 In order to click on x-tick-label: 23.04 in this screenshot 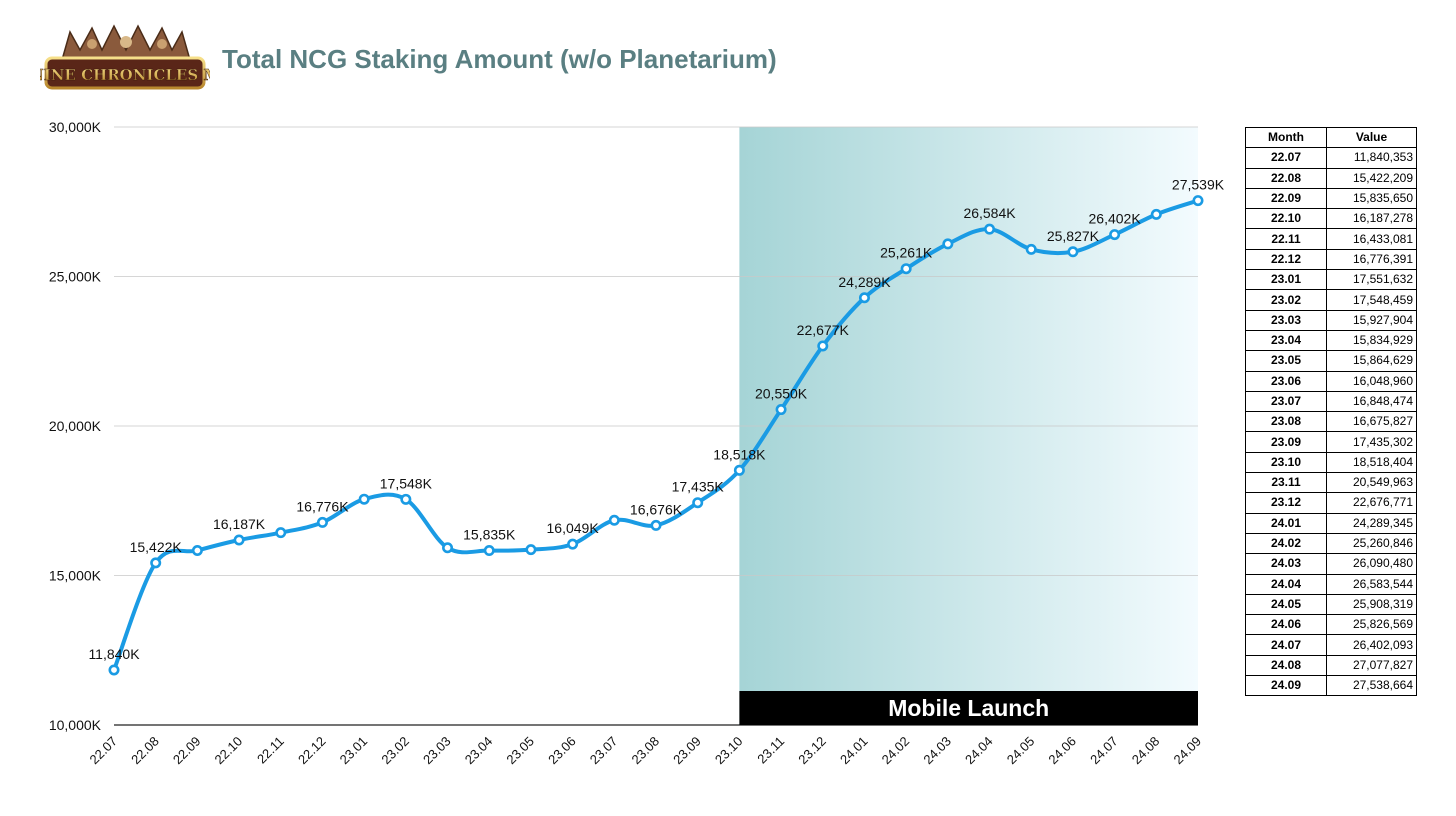, I will do `click(479, 751)`.